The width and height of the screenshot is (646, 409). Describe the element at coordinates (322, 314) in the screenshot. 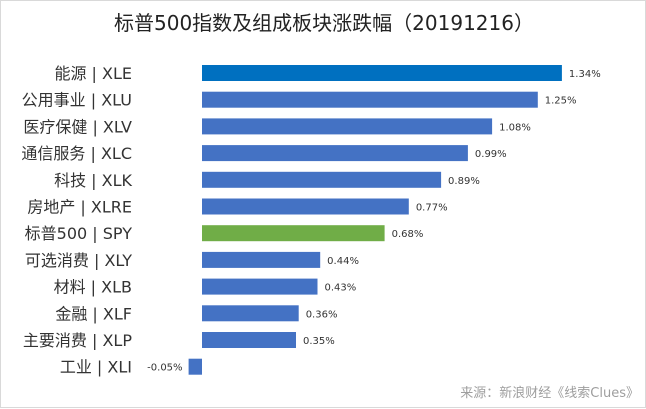

I see `data-label: 0.36%` at that location.